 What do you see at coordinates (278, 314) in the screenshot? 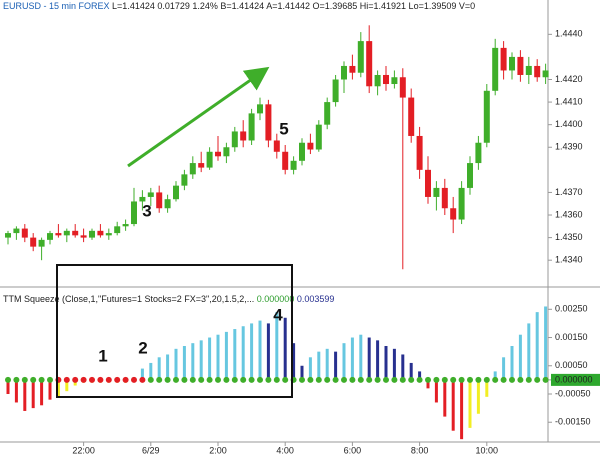
I see `annotation: 4` at bounding box center [278, 314].